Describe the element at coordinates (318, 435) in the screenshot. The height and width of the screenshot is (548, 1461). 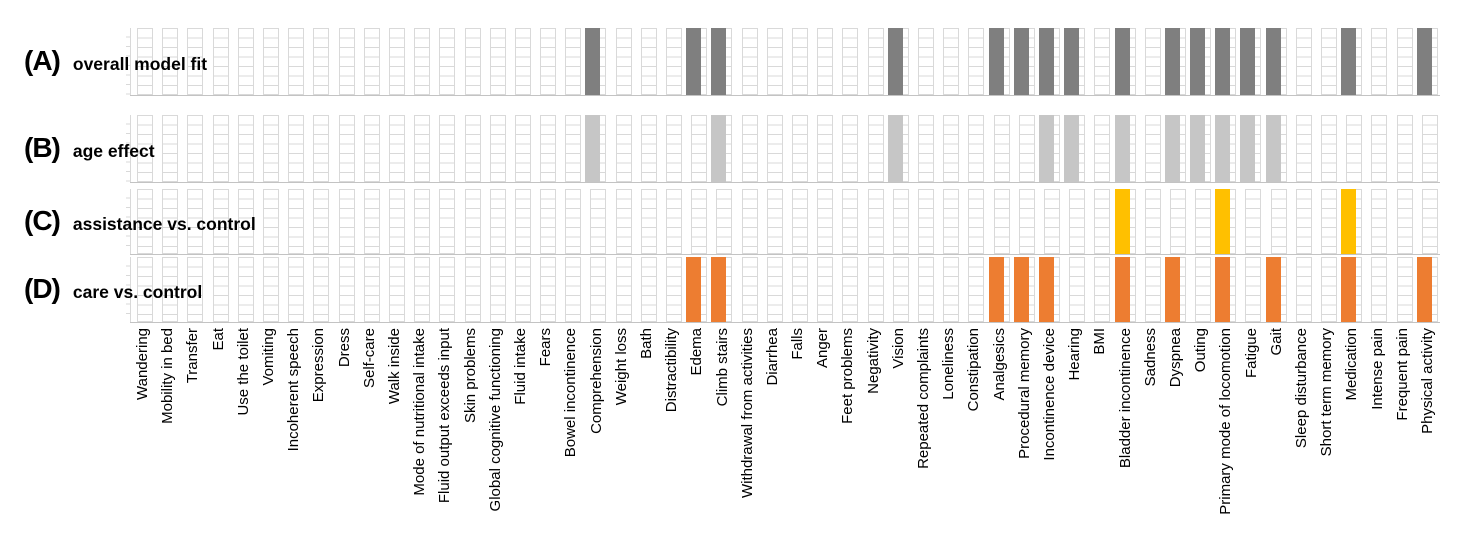
I see `x-axis-label-cell: Expression` at that location.